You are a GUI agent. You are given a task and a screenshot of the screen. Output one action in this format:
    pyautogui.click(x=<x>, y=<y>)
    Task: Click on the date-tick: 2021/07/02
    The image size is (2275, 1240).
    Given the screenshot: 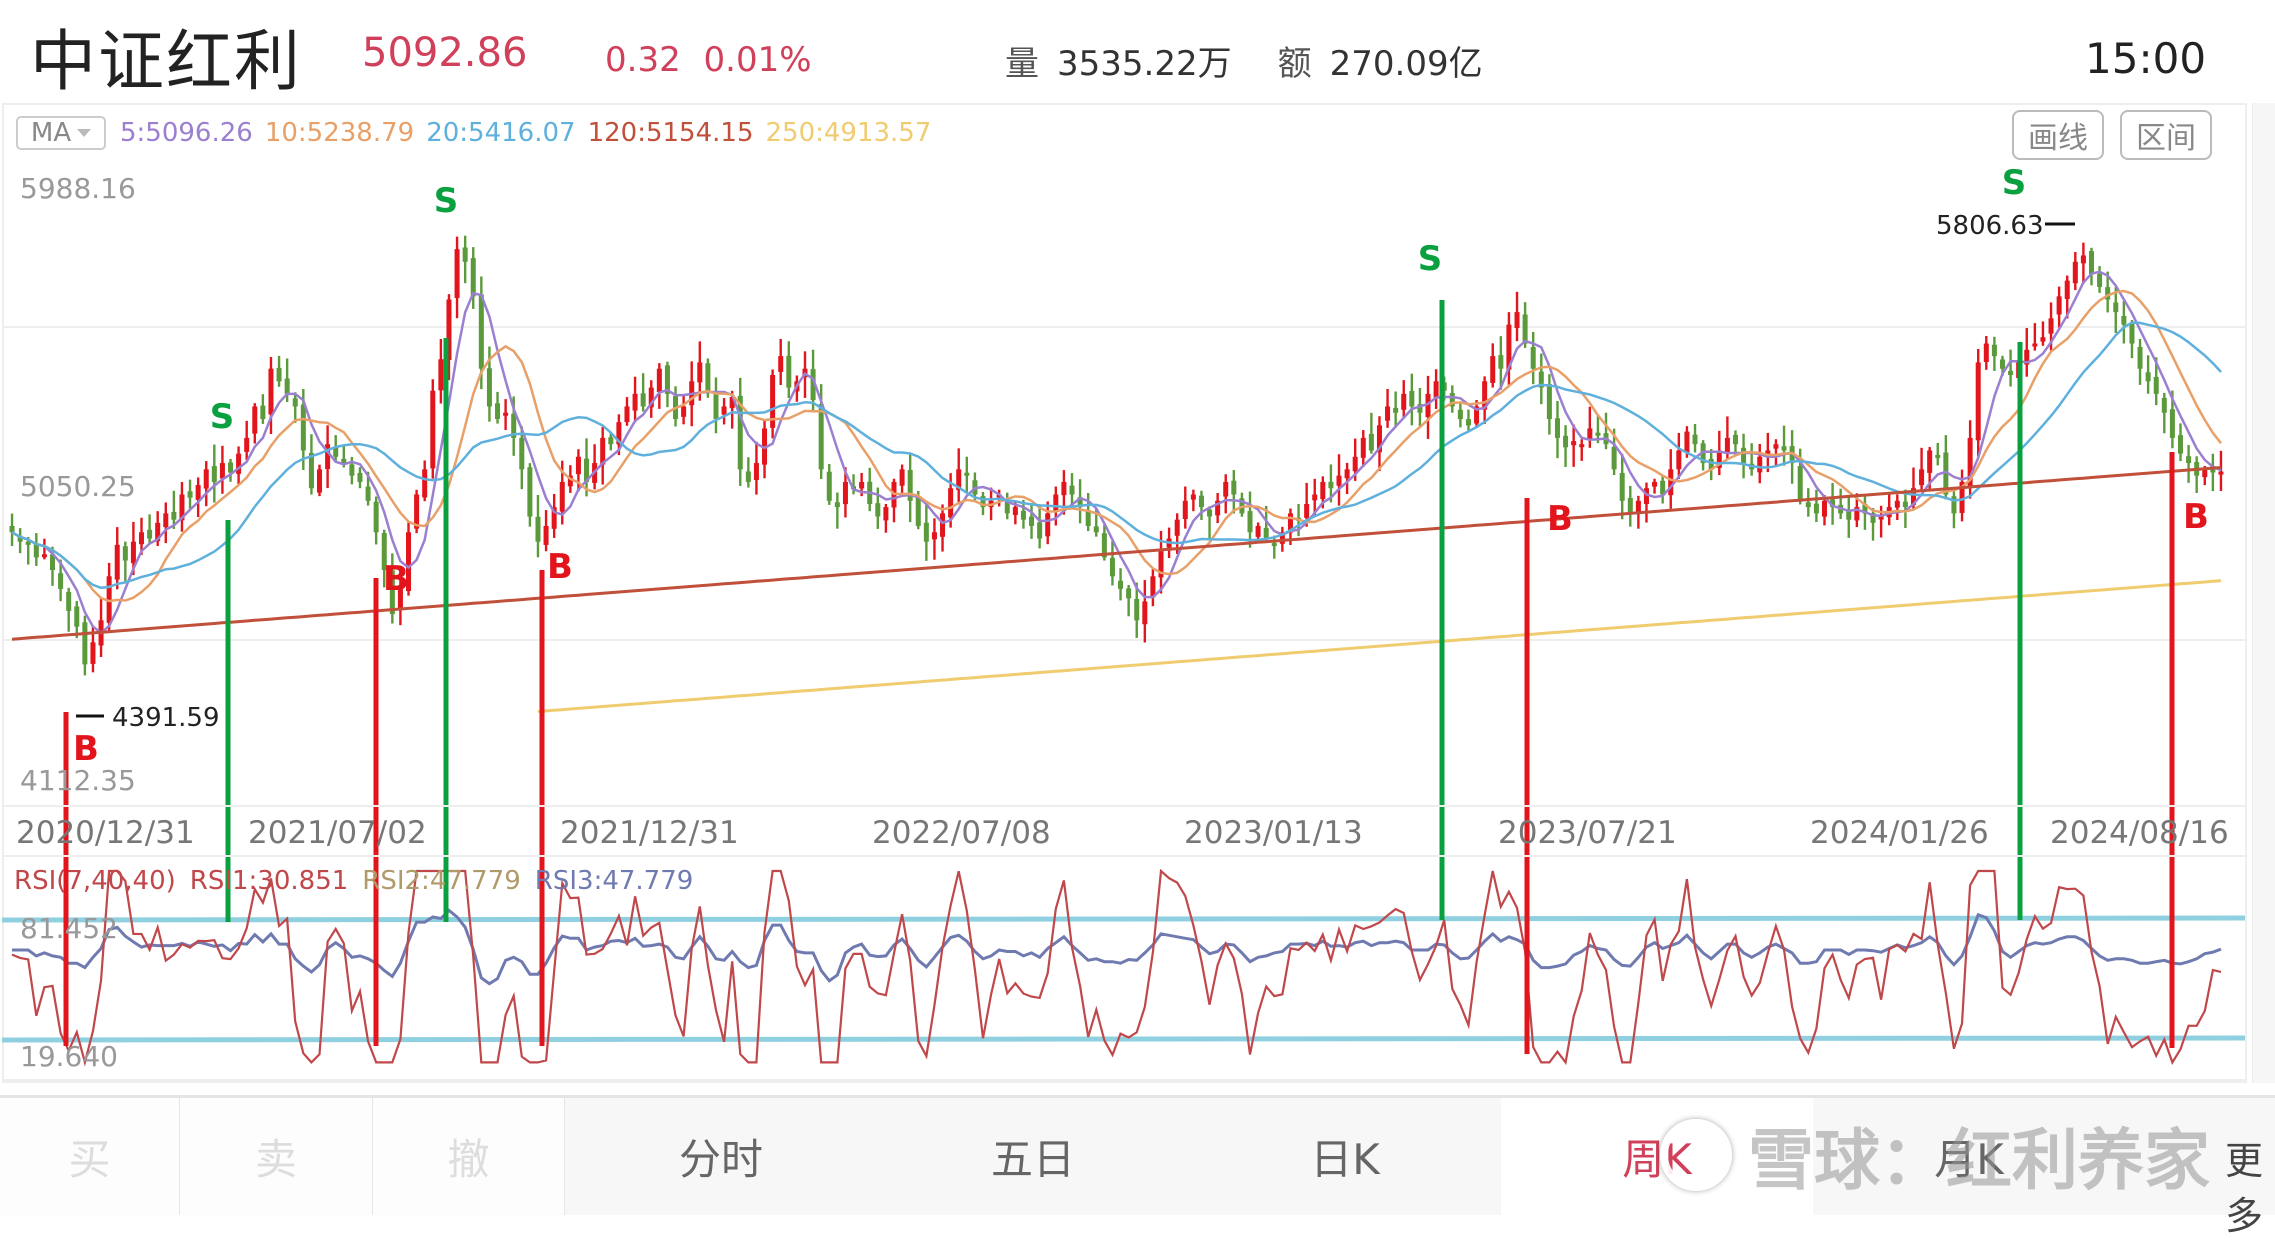 What is the action you would take?
    pyautogui.click(x=337, y=833)
    